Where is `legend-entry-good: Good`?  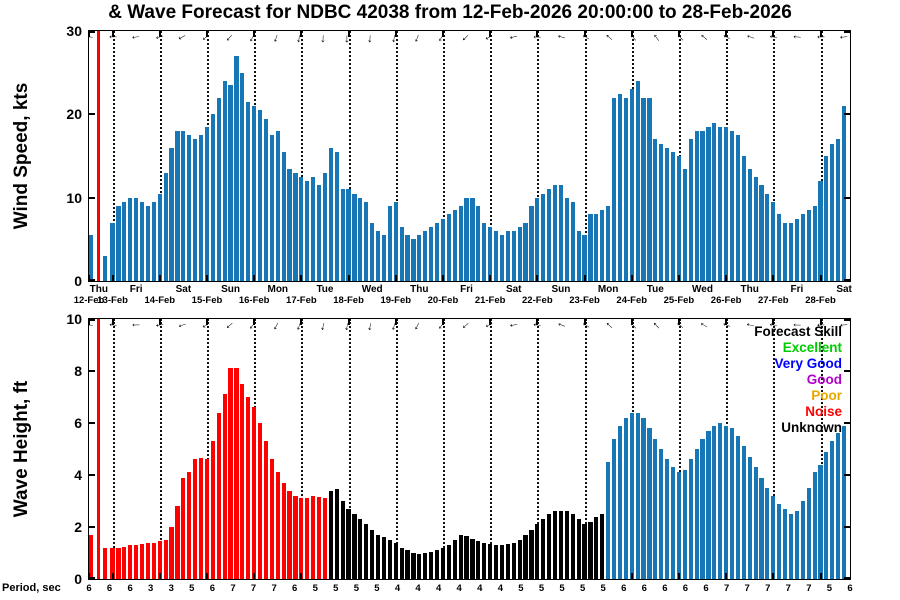
legend-entry-good: Good is located at coordinates (824, 379).